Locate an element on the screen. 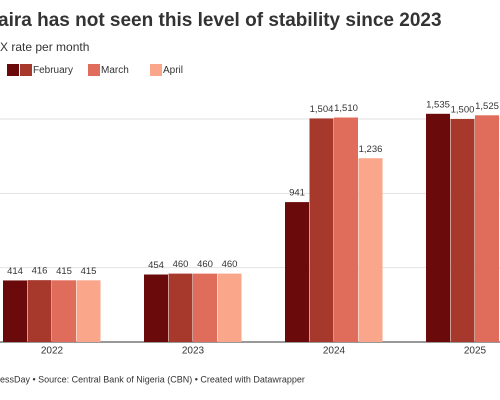 This screenshot has height=400, width=500. chart-subtitle: X rate per month is located at coordinates (44, 47).